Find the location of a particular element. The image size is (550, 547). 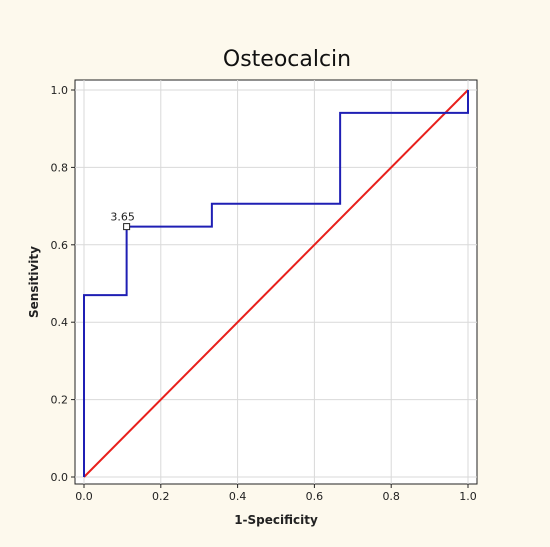

y-tick-label: 0.0 is located at coordinates (60, 477).